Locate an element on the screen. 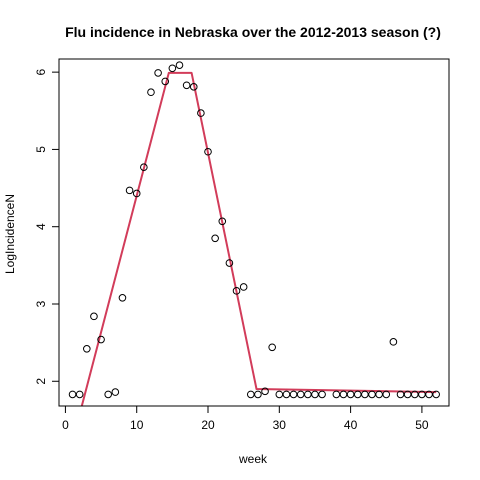 Image resolution: width=480 pixels, height=480 pixels. x-axis: 0 10 20 30 40 50 is located at coordinates (245, 418).